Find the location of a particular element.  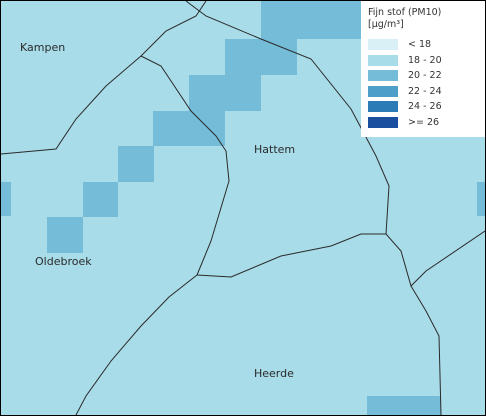

boundary-heerde-west is located at coordinates (136, 344).